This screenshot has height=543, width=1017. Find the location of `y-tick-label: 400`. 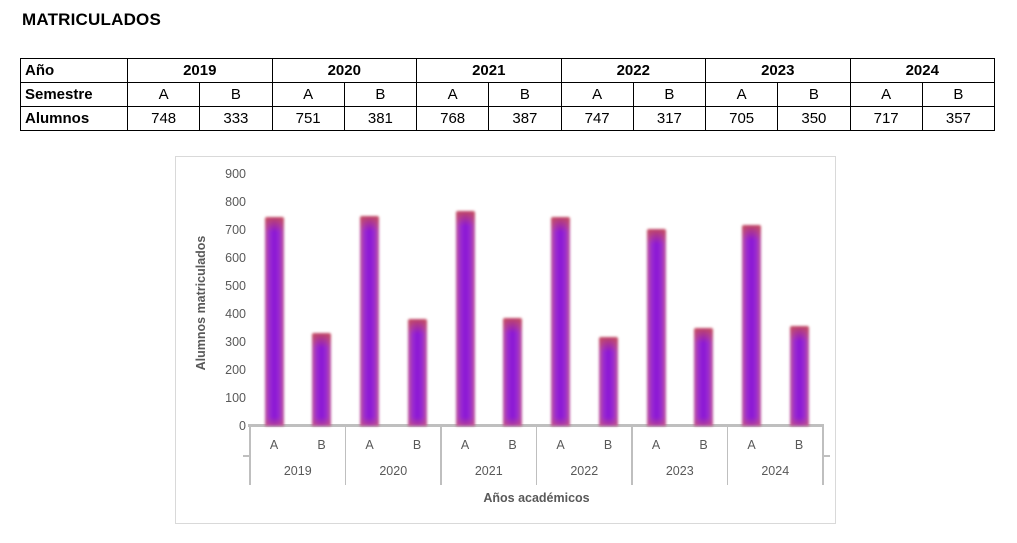

y-tick-label: 400 is located at coordinates (235, 314).